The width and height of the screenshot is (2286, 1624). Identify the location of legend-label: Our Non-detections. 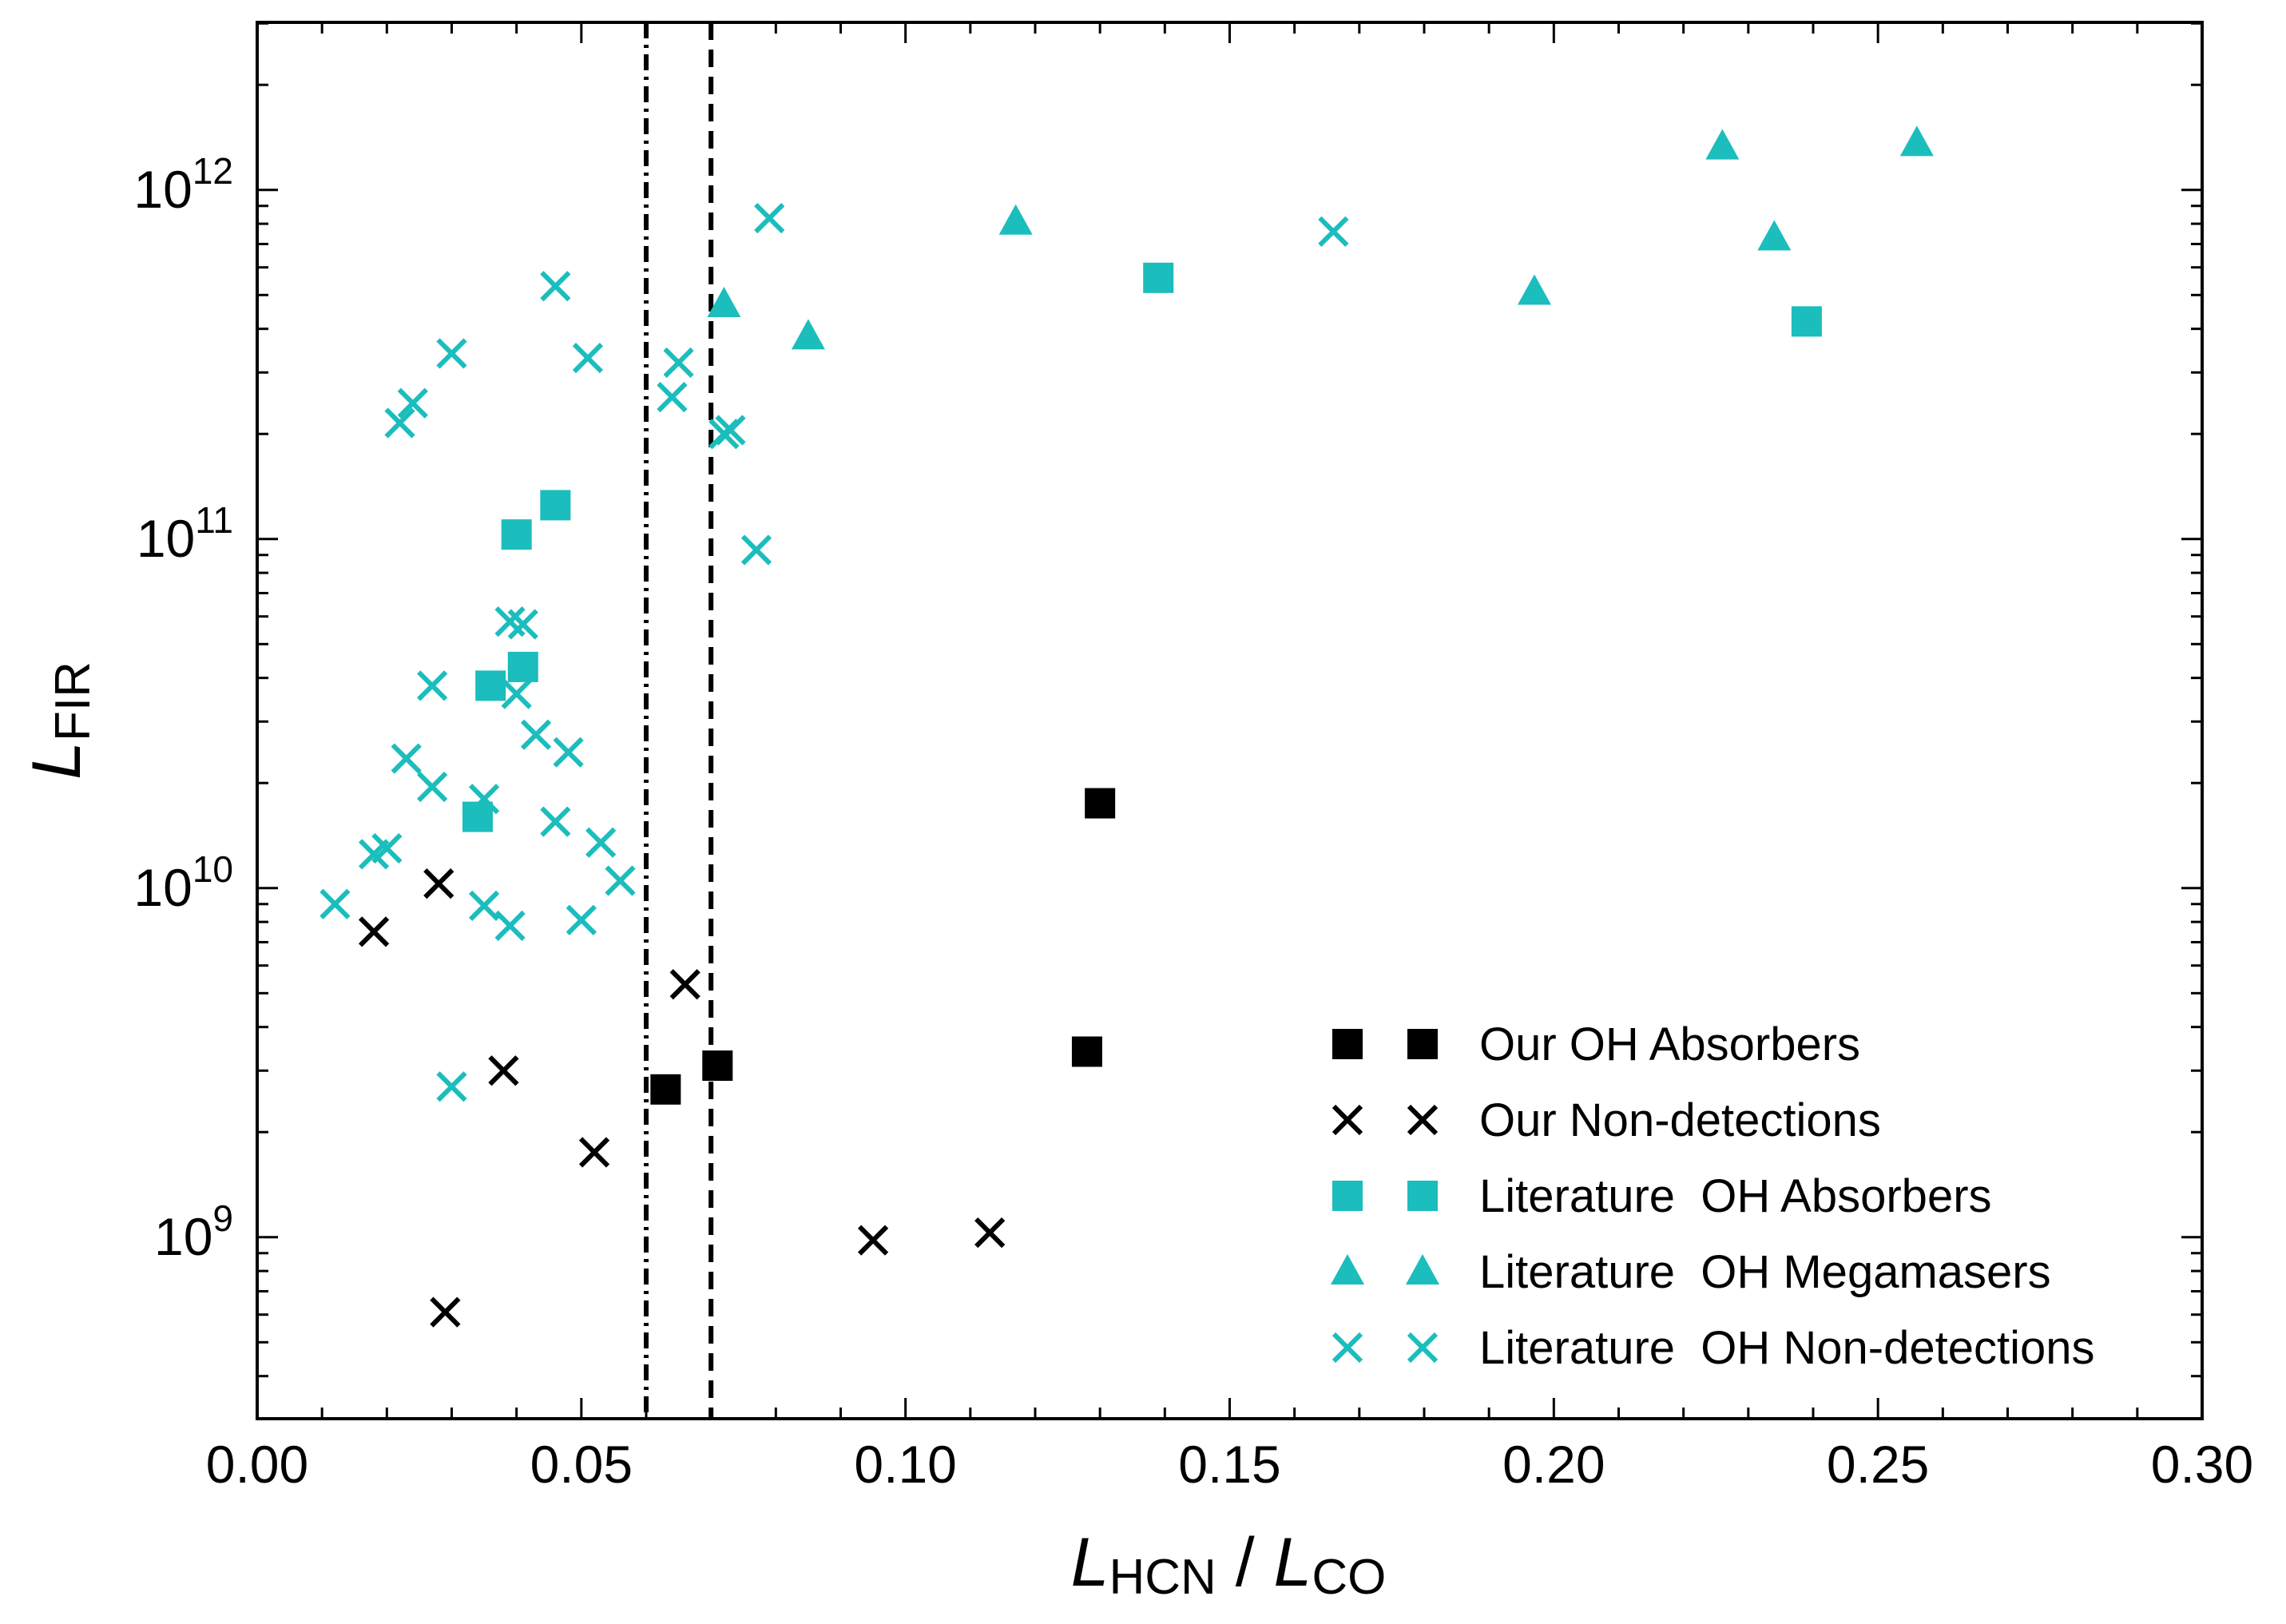
(1680, 1120).